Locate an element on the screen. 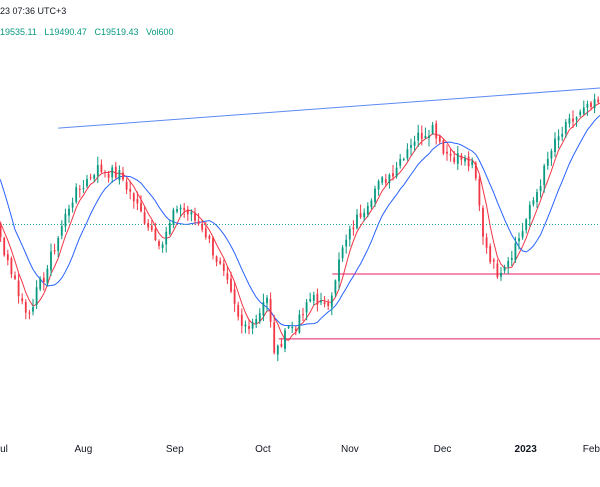 This screenshot has height=487, width=600. resistance-trendline is located at coordinates (329, 108).